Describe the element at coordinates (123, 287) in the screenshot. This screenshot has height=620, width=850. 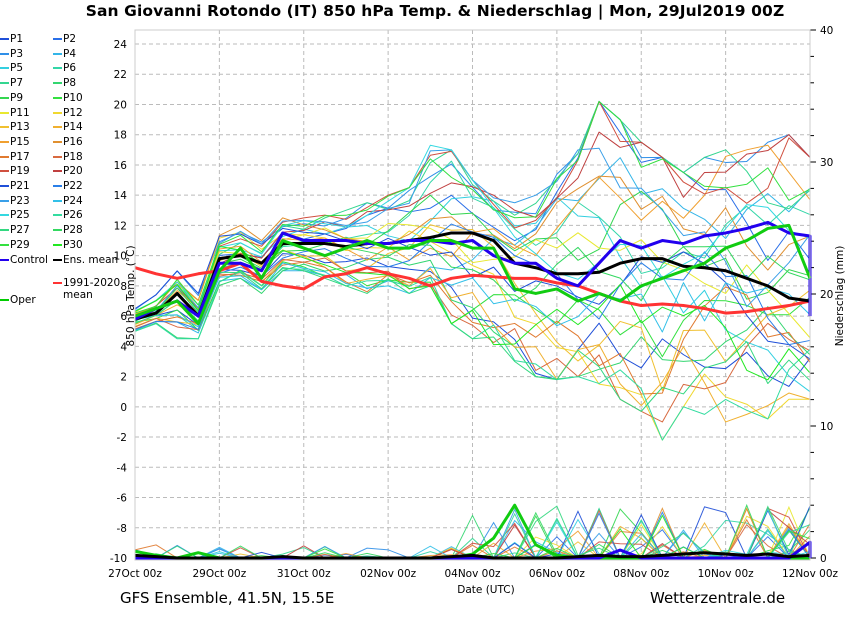
I see `y-tick-label: 8` at that location.